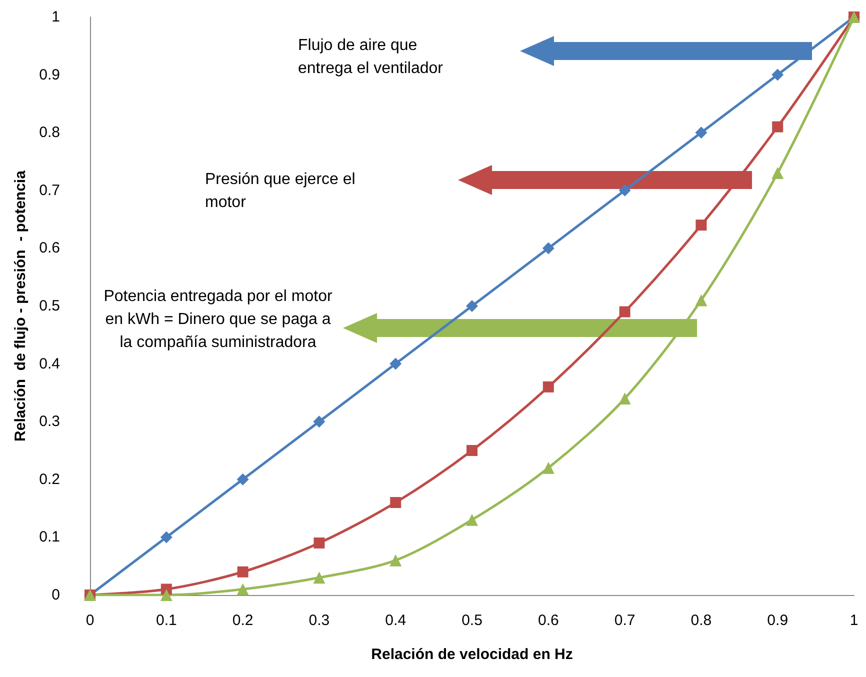 The image size is (866, 677). What do you see at coordinates (49, 190) in the screenshot?
I see `y-tick-label: 0.7` at bounding box center [49, 190].